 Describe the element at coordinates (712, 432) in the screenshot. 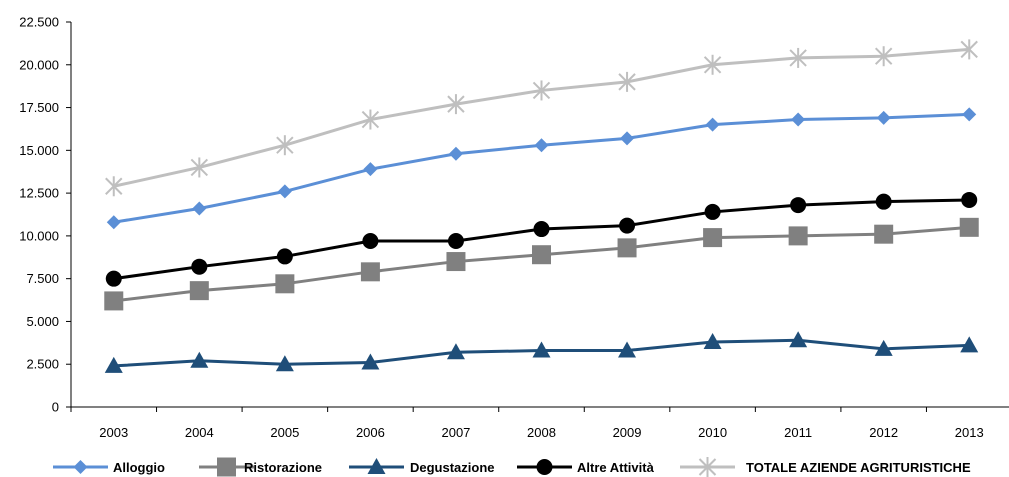

I see `x-tick-label: 2010` at that location.